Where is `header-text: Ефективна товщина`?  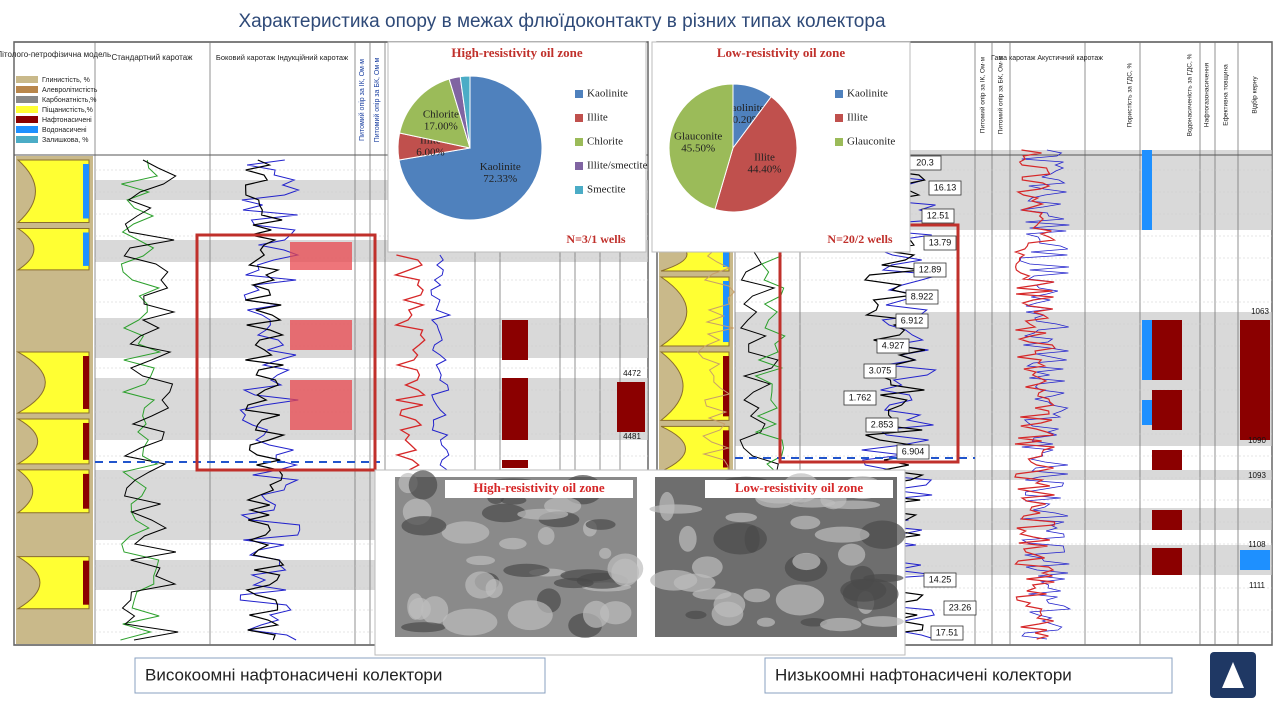
header-text: Ефективна товщина is located at coordinates (1226, 95).